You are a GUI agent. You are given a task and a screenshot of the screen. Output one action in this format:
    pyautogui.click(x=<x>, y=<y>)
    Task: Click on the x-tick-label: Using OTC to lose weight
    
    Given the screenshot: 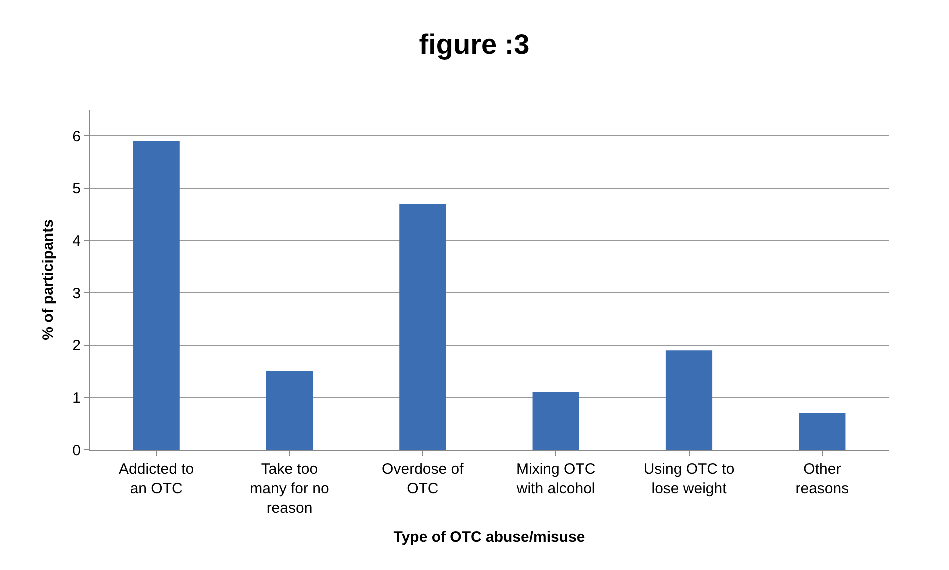 What is the action you would take?
    pyautogui.click(x=689, y=479)
    